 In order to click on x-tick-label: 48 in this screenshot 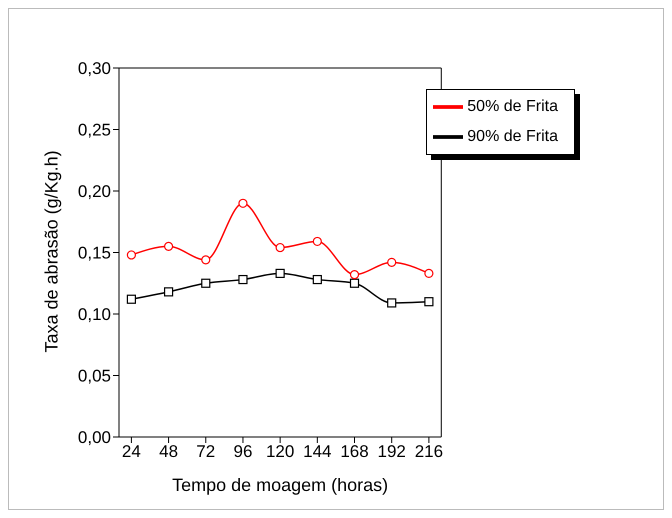, I will do `click(168, 452)`.